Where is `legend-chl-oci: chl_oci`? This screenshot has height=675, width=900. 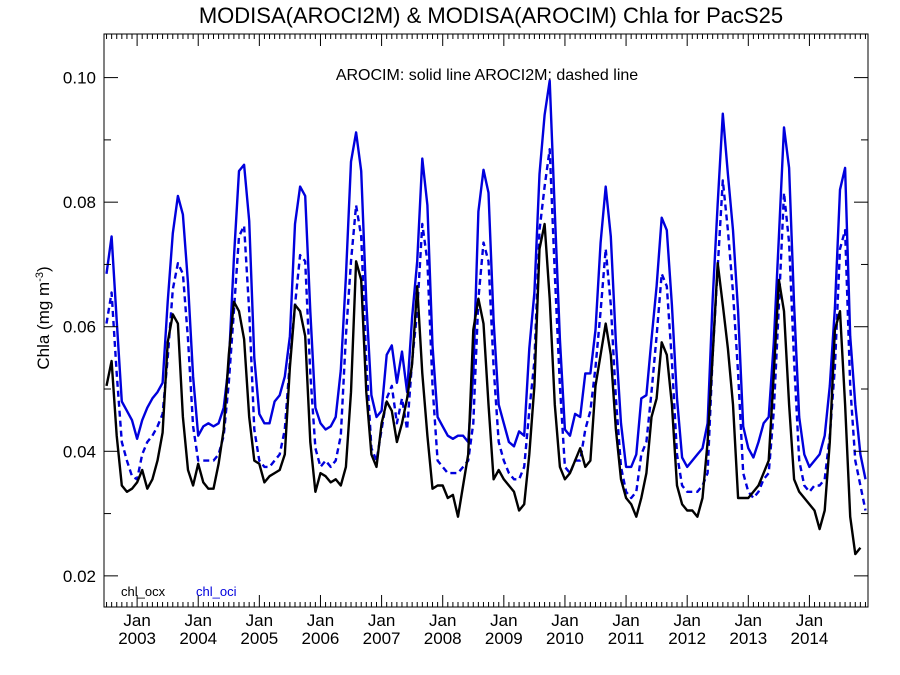
legend-chl-oci: chl_oci is located at coordinates (216, 591).